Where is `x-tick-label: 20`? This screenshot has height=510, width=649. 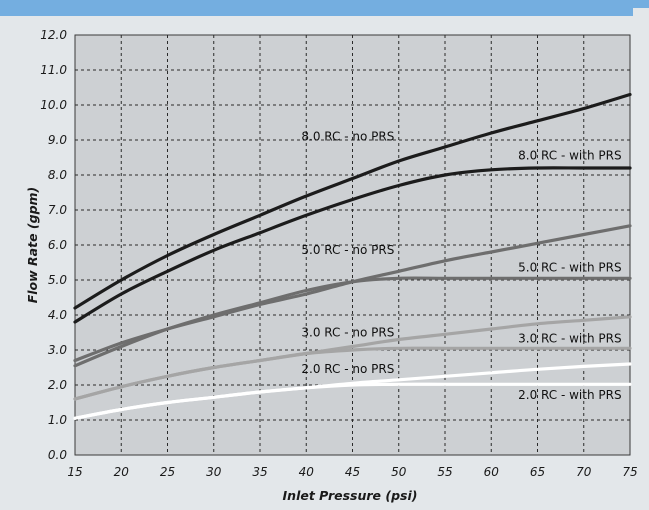
x-tick-label: 20 is located at coordinates (122, 472).